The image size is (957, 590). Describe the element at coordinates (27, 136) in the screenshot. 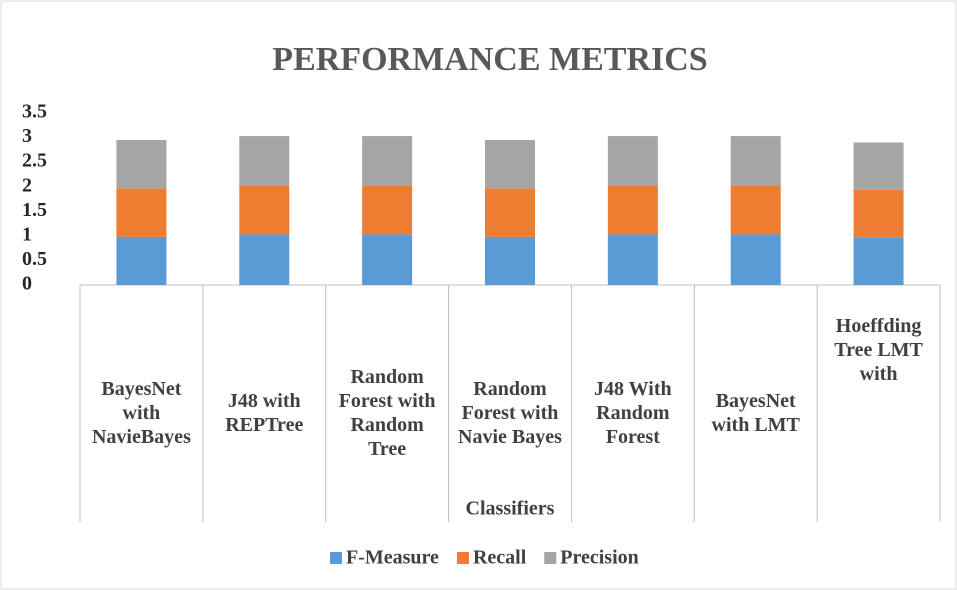

I see `y-tick-label: 3` at that location.